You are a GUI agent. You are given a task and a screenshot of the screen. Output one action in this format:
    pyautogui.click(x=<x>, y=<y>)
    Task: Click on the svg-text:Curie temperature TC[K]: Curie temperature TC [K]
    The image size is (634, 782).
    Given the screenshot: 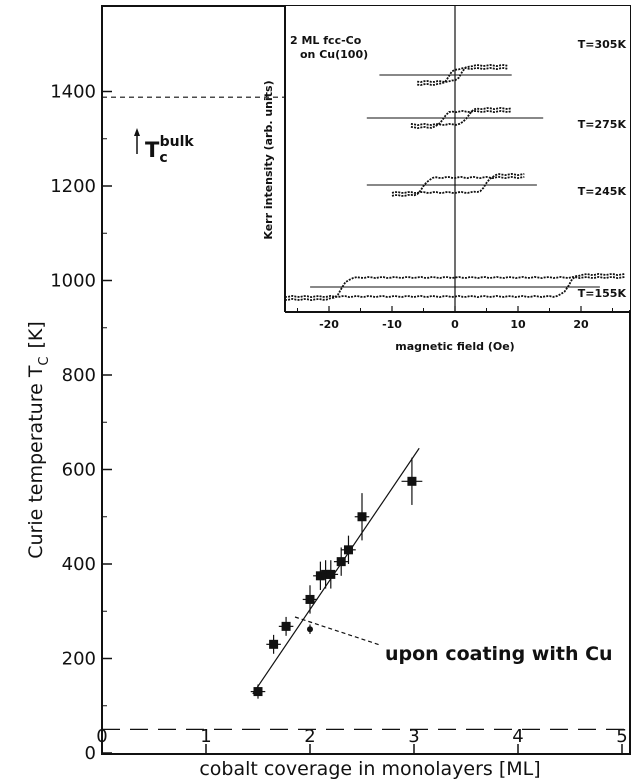 What is the action you would take?
    pyautogui.click(x=38, y=440)
    